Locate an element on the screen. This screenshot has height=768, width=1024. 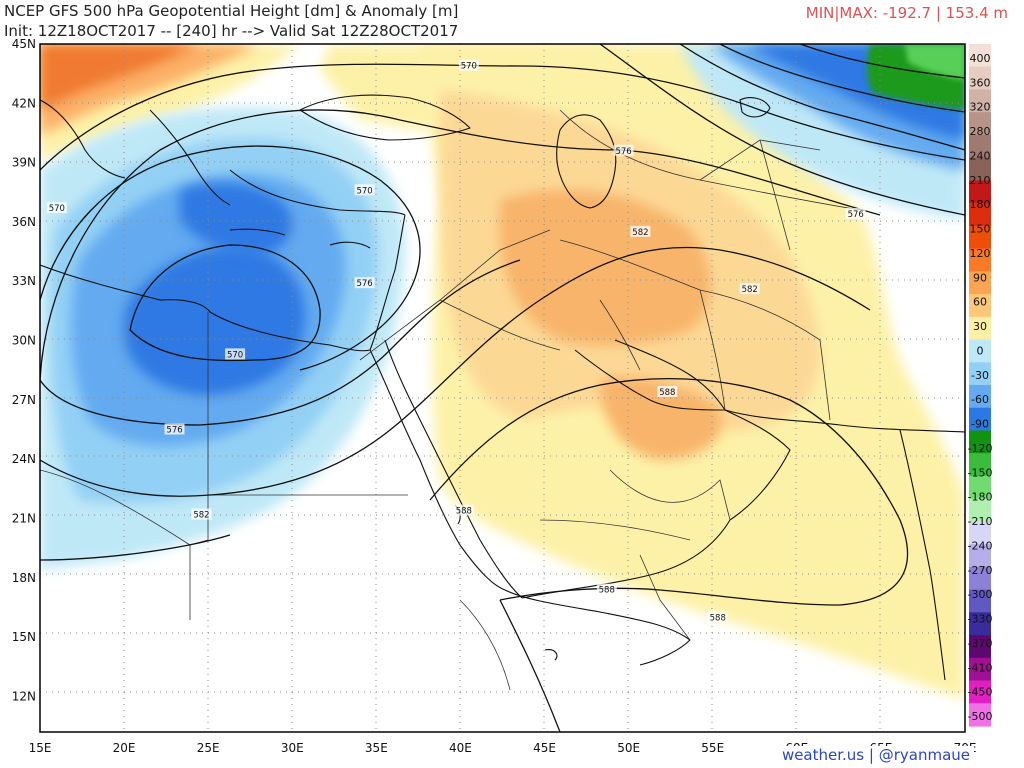
colorbar-label: 360 is located at coordinates (980, 82).